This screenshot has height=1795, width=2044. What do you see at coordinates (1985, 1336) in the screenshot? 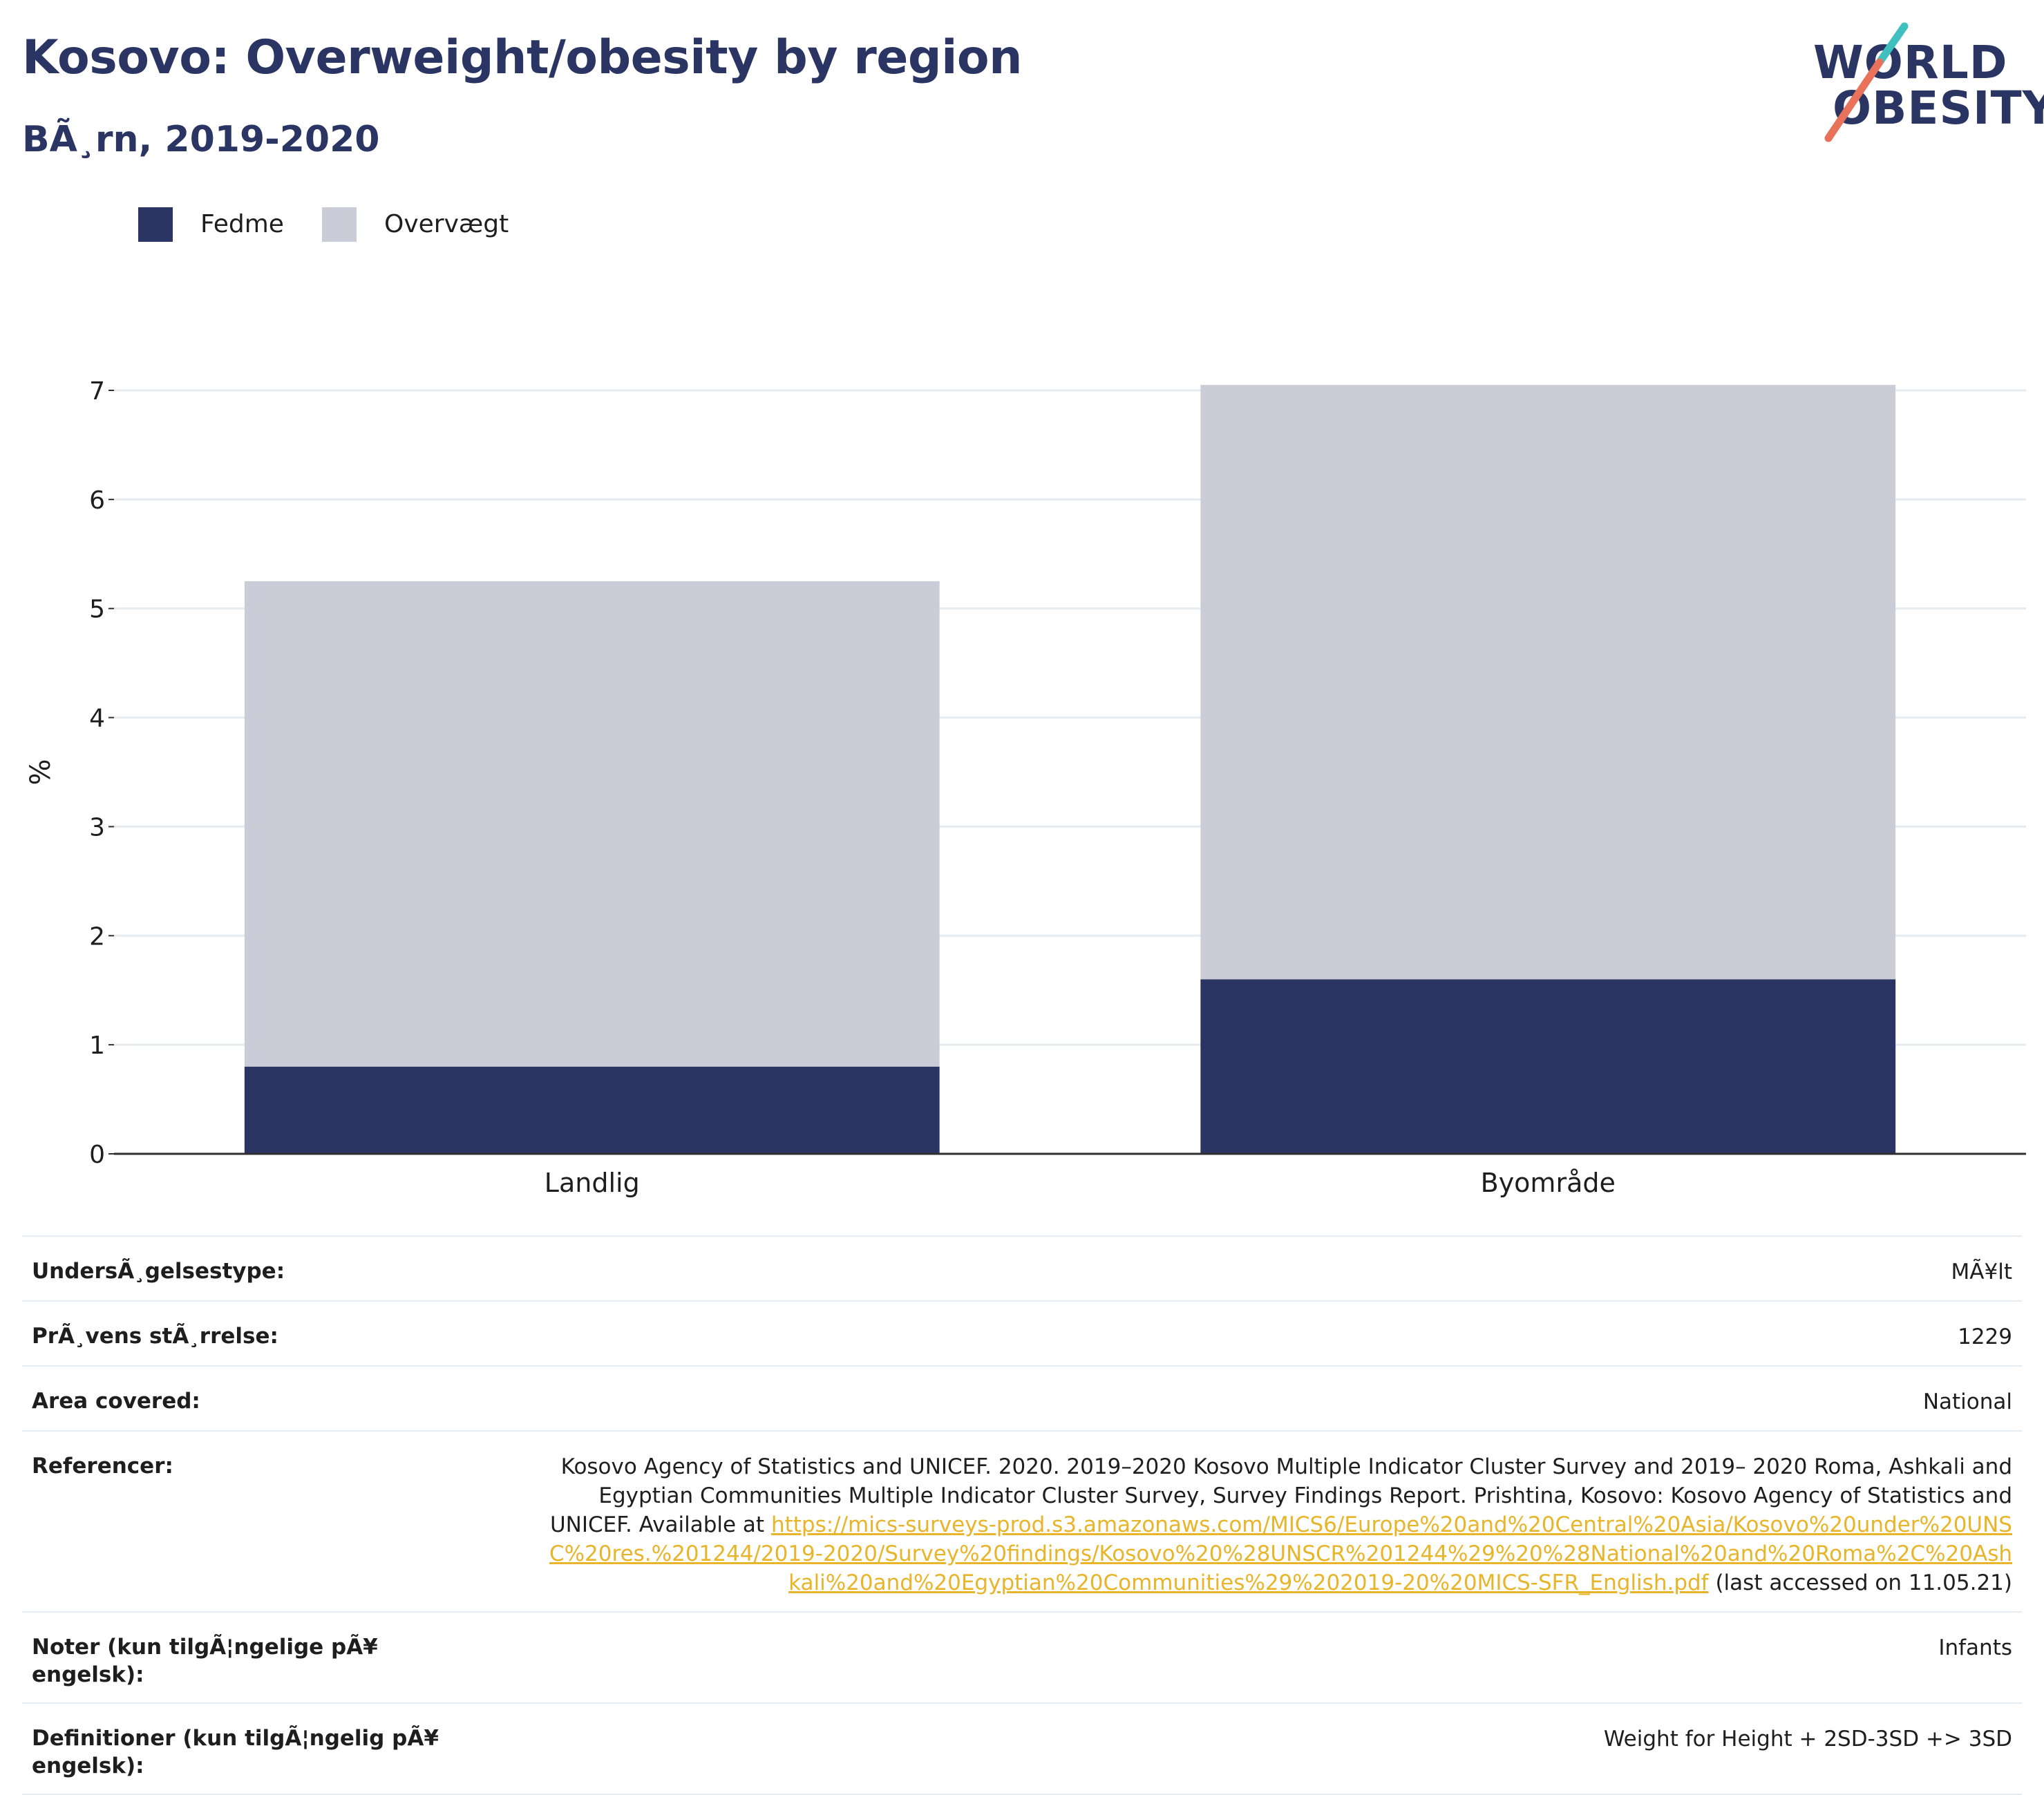
I see `meta-value: 1229` at bounding box center [1985, 1336].